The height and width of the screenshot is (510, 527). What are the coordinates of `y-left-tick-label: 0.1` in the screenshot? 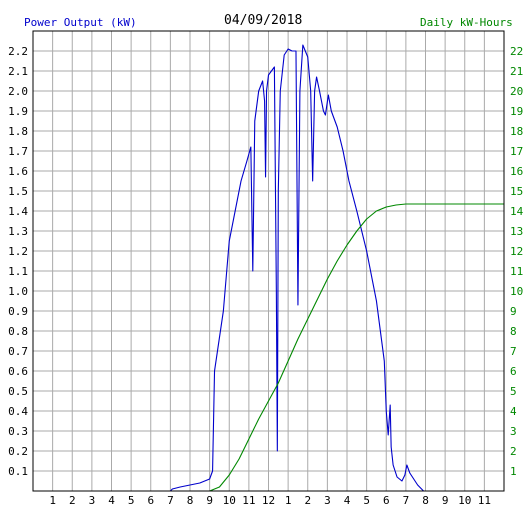 It's located at (18, 471).